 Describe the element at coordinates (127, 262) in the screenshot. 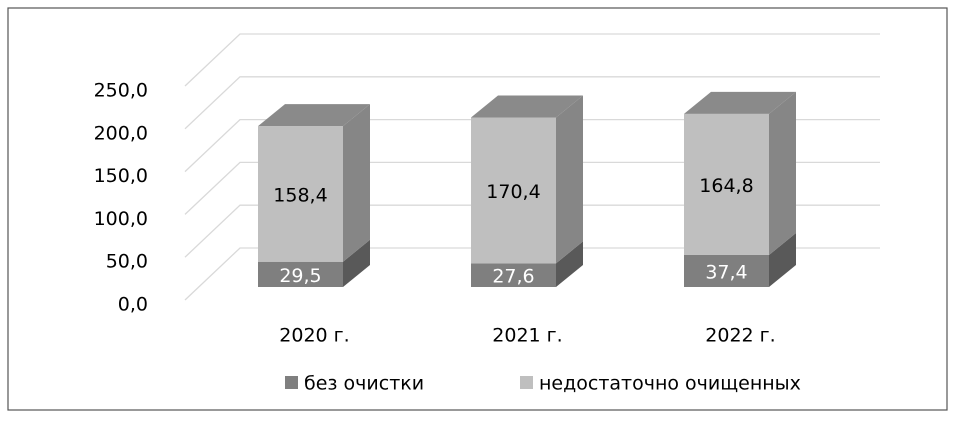

I see `y-tick-label: 50,0` at that location.